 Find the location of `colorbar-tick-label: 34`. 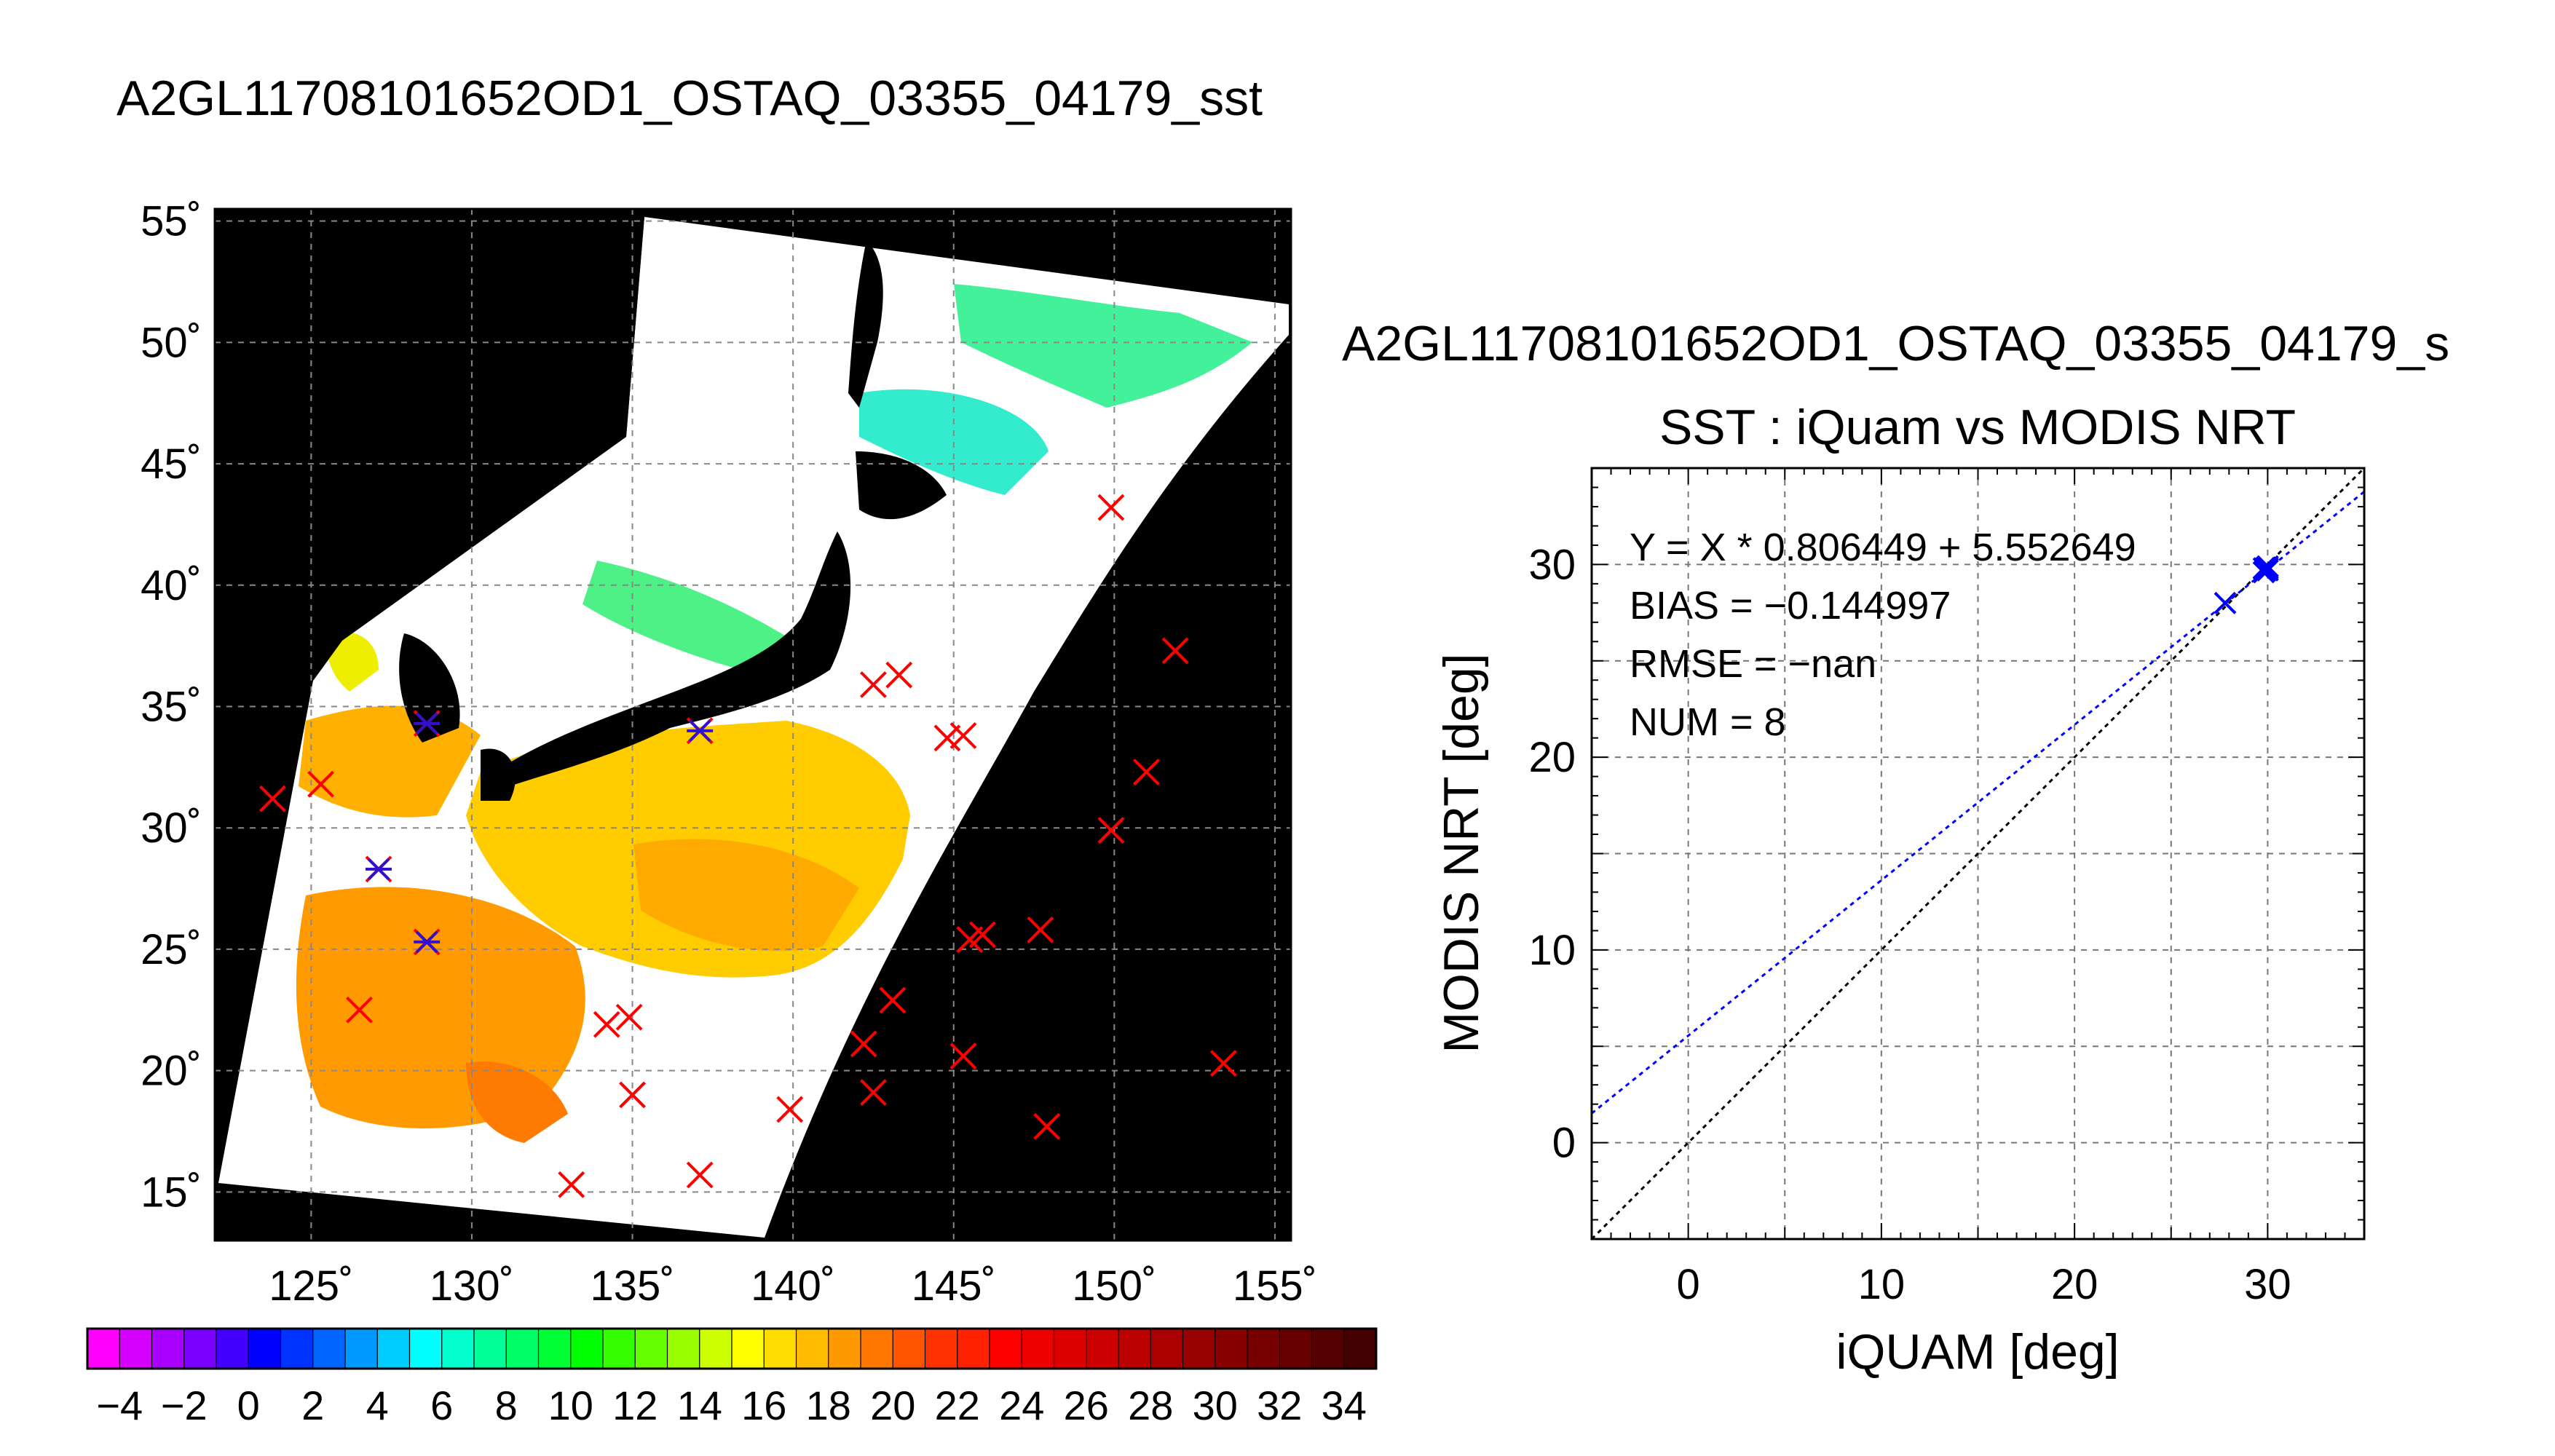

colorbar-tick-label: 34 is located at coordinates (1344, 1405).